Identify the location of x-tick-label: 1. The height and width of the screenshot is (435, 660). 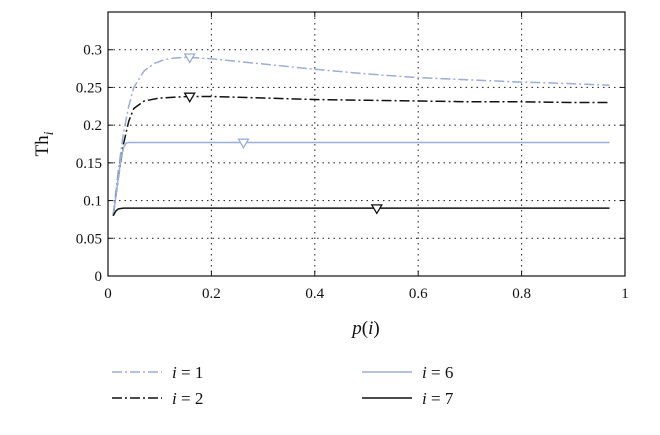
(625, 294).